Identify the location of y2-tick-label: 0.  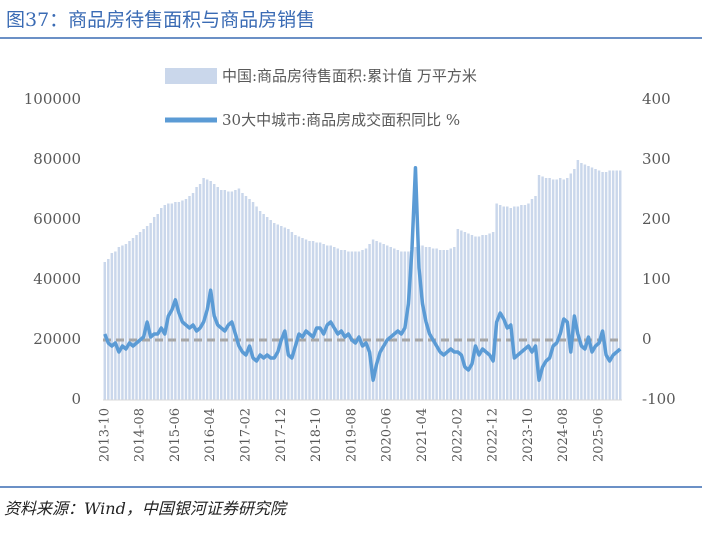
(647, 339).